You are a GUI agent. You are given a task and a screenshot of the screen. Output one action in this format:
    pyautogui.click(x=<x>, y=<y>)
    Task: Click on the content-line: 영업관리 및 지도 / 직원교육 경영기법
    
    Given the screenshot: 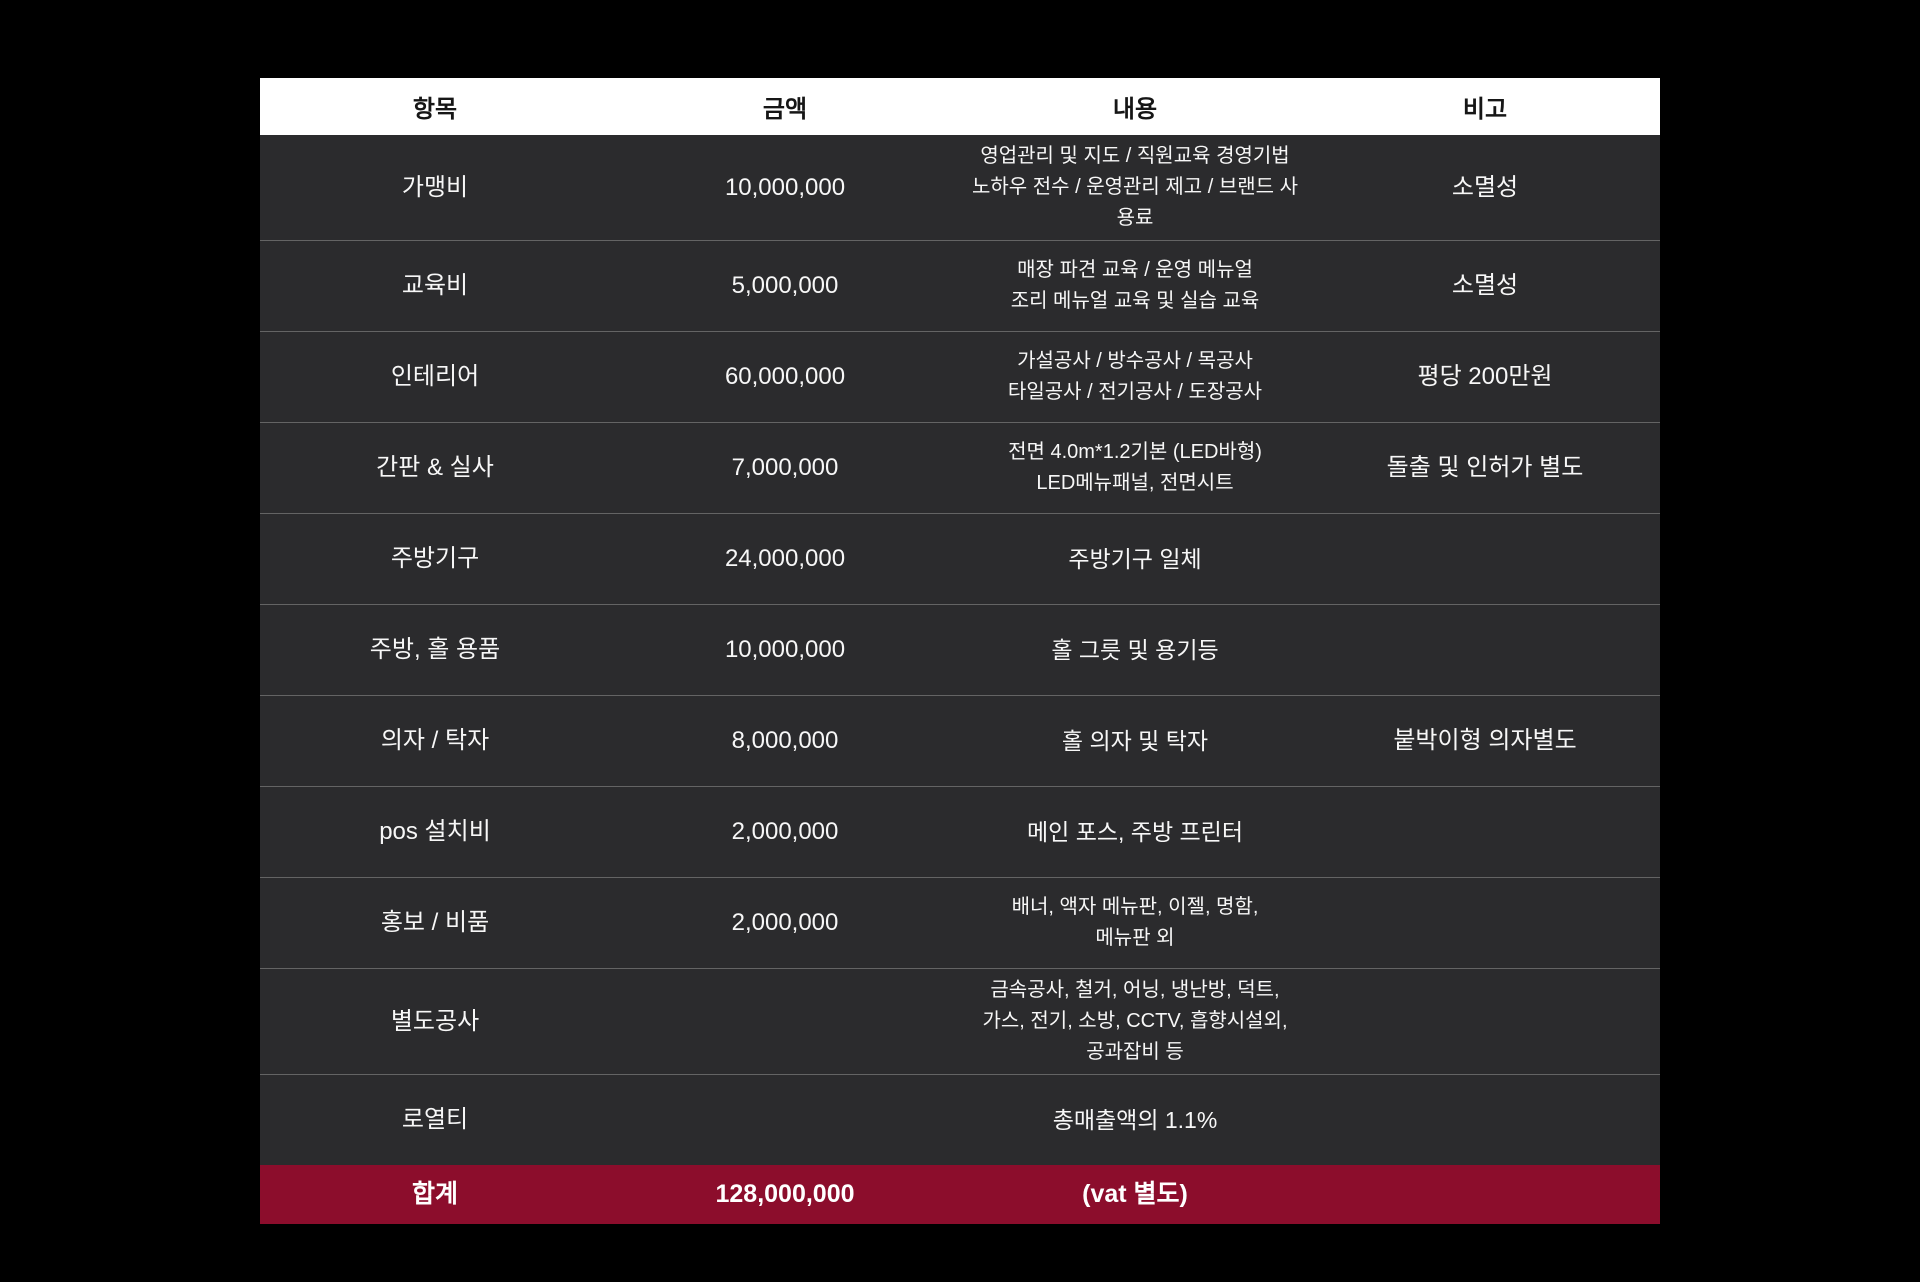 What is the action you would take?
    pyautogui.click(x=1135, y=156)
    